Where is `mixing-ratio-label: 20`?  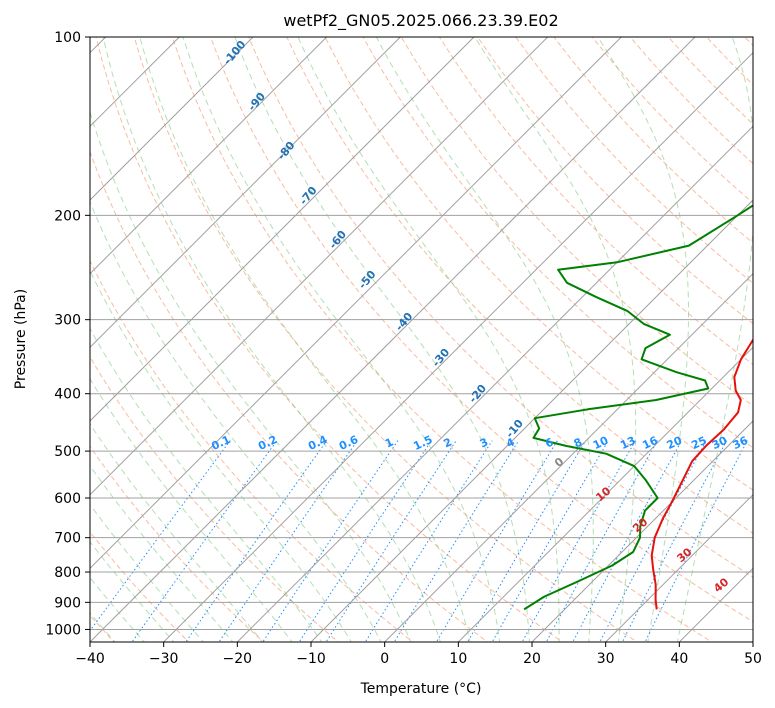 mixing-ratio-label: 20 is located at coordinates (675, 443).